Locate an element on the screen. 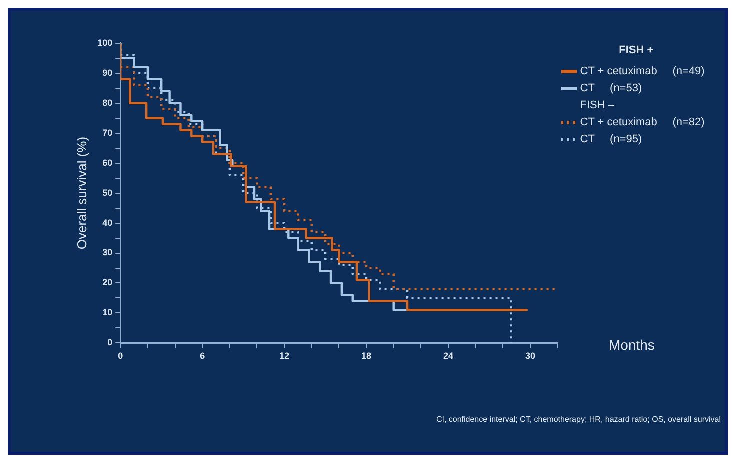 This screenshot has width=736, height=463. x-tick-label: 30 is located at coordinates (530, 356).